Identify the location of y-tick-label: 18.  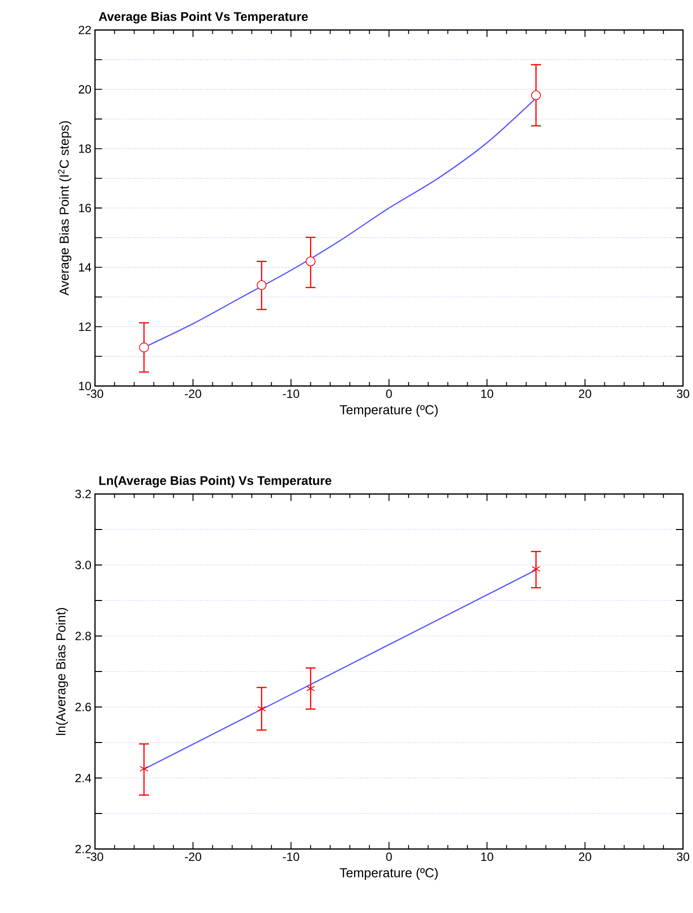
(85, 148).